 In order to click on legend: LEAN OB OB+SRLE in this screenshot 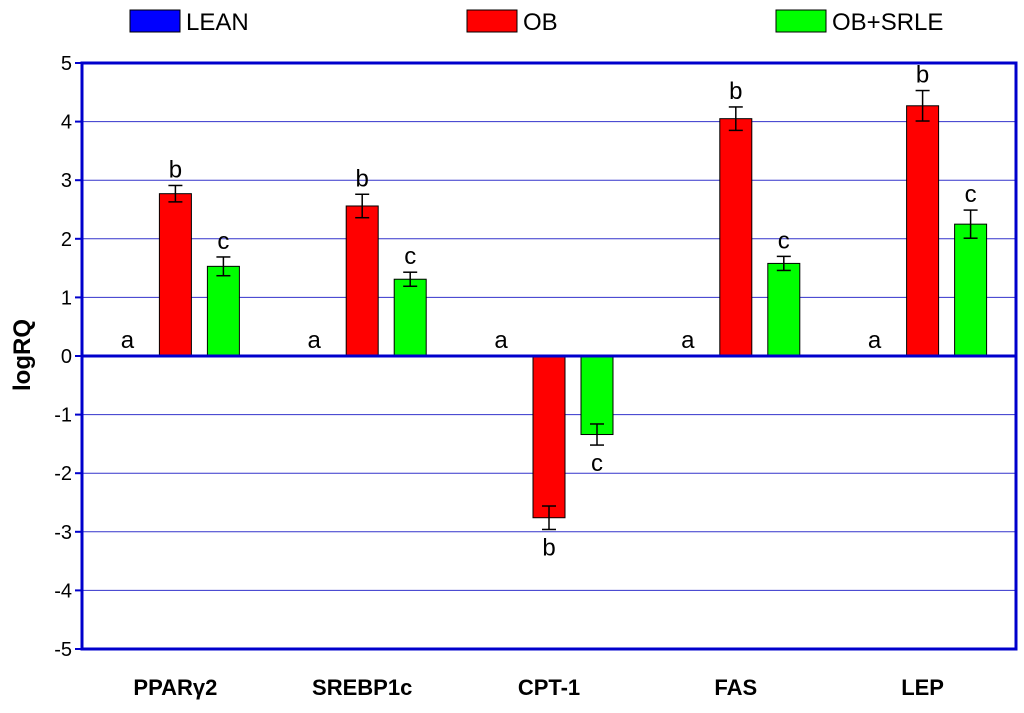, I will do `click(536, 22)`.